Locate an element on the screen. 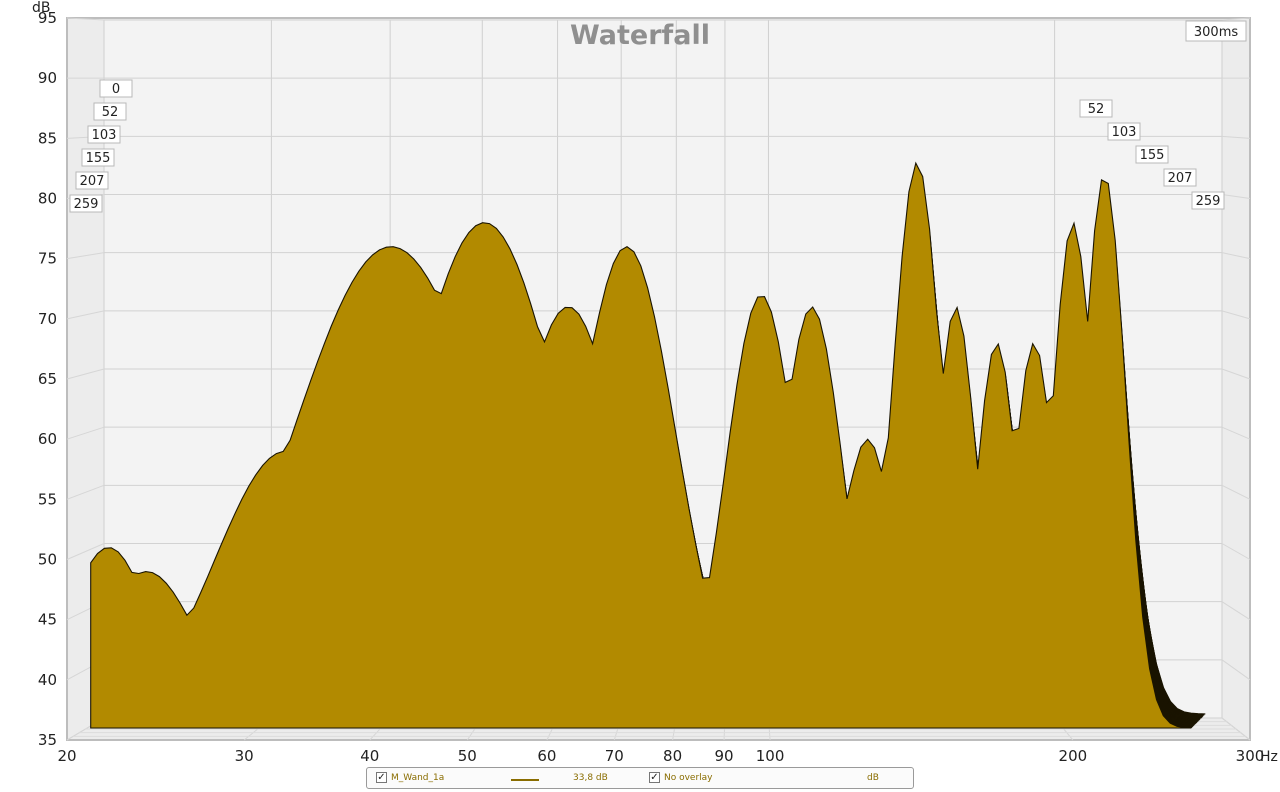 Image resolution: width=1280 pixels, height=792 pixels. chart-title: Waterfall is located at coordinates (640, 35).